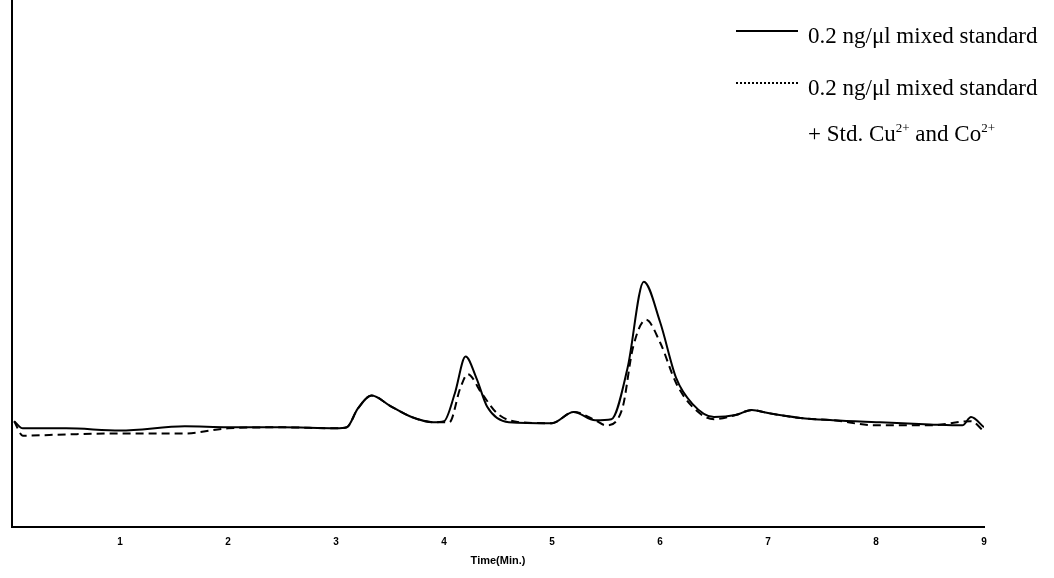  Describe the element at coordinates (660, 541) in the screenshot. I see `x-tick-label: 6` at that location.